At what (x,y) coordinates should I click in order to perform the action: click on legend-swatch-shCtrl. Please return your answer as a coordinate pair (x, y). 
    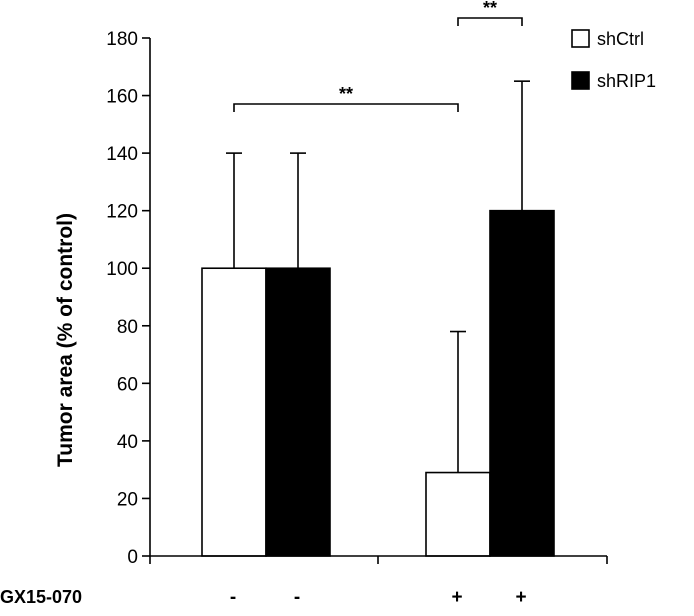
    Looking at the image, I should click on (580, 38).